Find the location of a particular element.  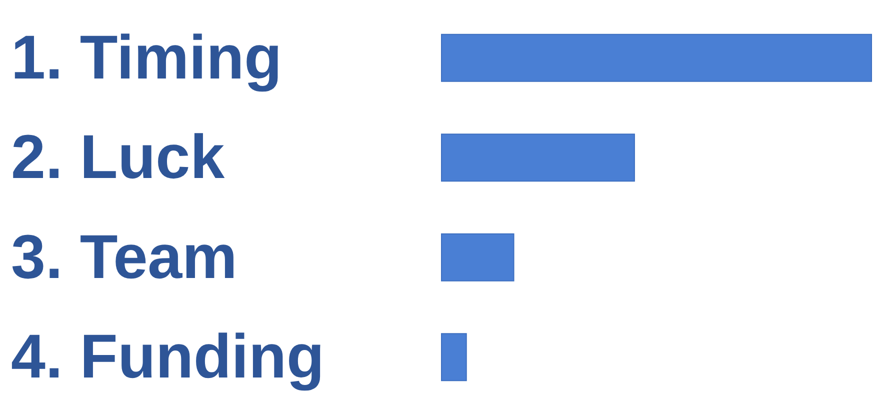

y-tick-label: 1. Timing is located at coordinates (146, 57).